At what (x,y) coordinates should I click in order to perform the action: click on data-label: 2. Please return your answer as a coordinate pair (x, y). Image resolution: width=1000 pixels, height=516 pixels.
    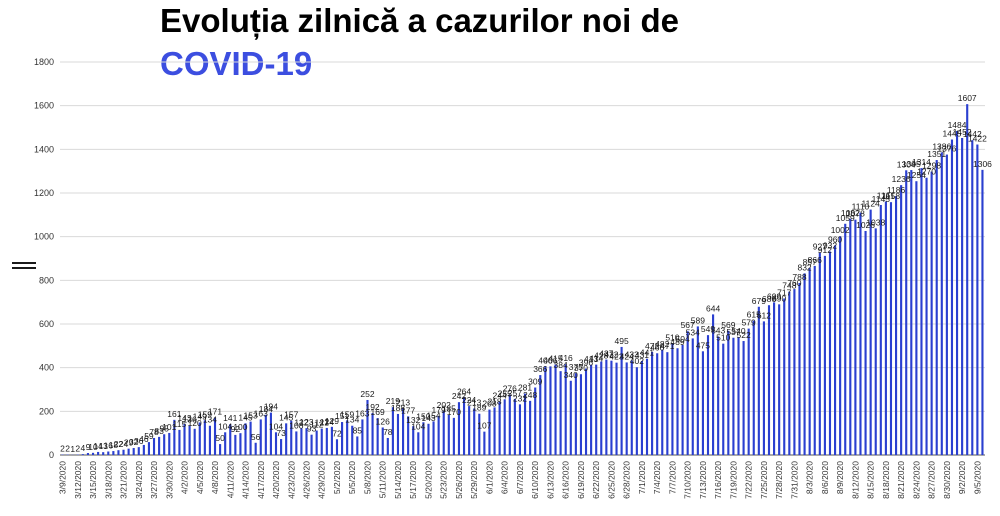
    Looking at the image, I should click on (62, 449).